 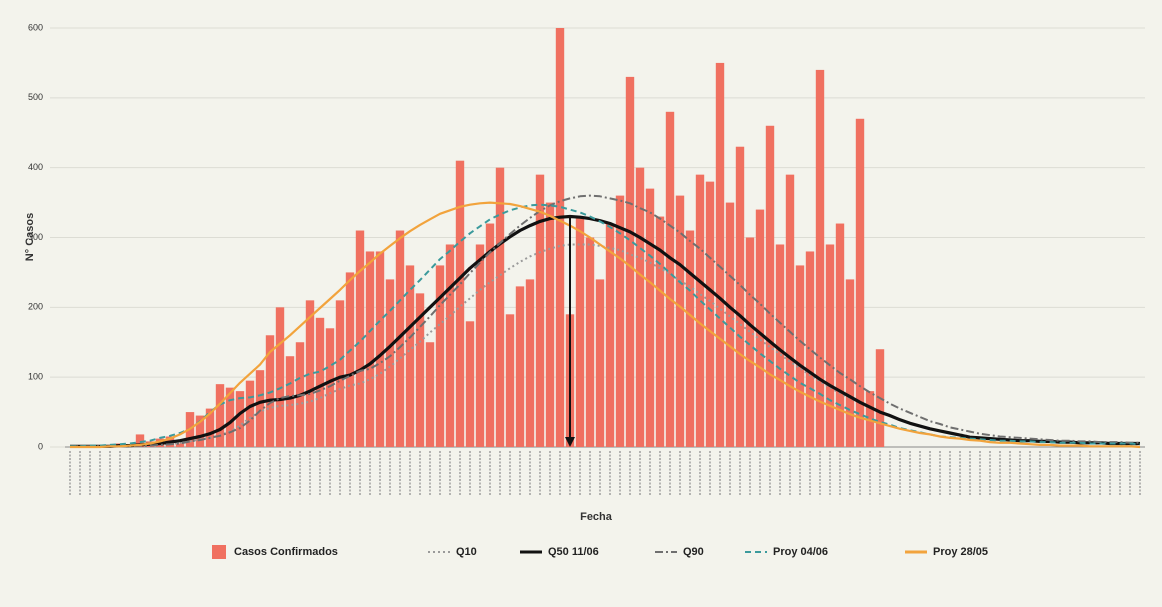 What do you see at coordinates (35, 237) in the screenshot?
I see `y-tick-label: 300` at bounding box center [35, 237].